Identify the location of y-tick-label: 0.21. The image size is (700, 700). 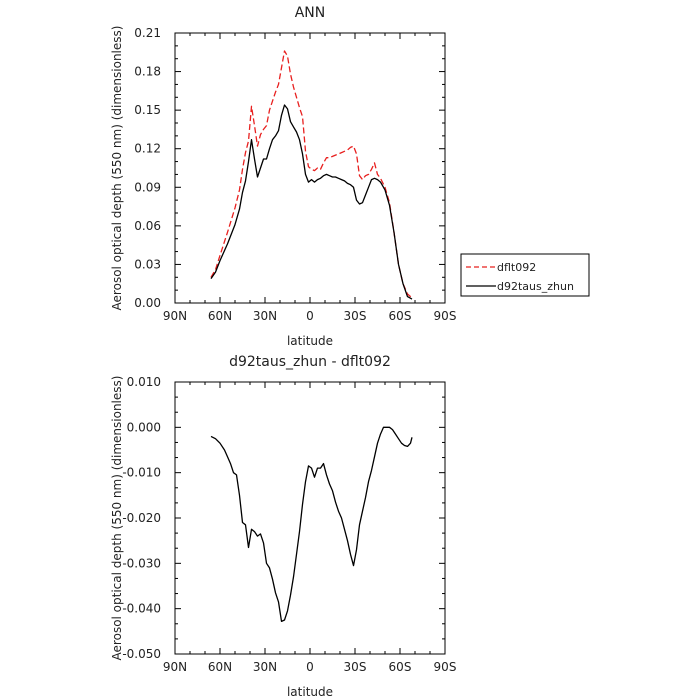
(147, 33).